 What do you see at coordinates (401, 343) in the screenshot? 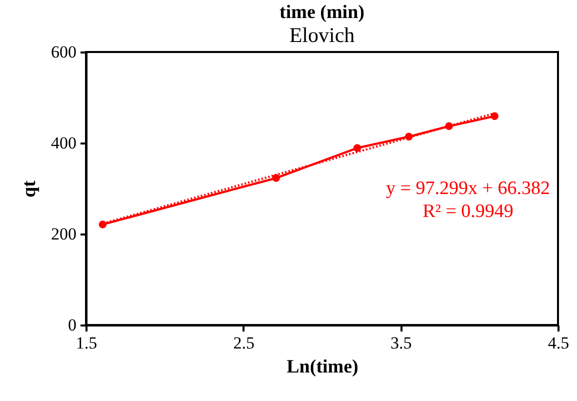
I see `x-tick-label: 3.5` at bounding box center [401, 343].